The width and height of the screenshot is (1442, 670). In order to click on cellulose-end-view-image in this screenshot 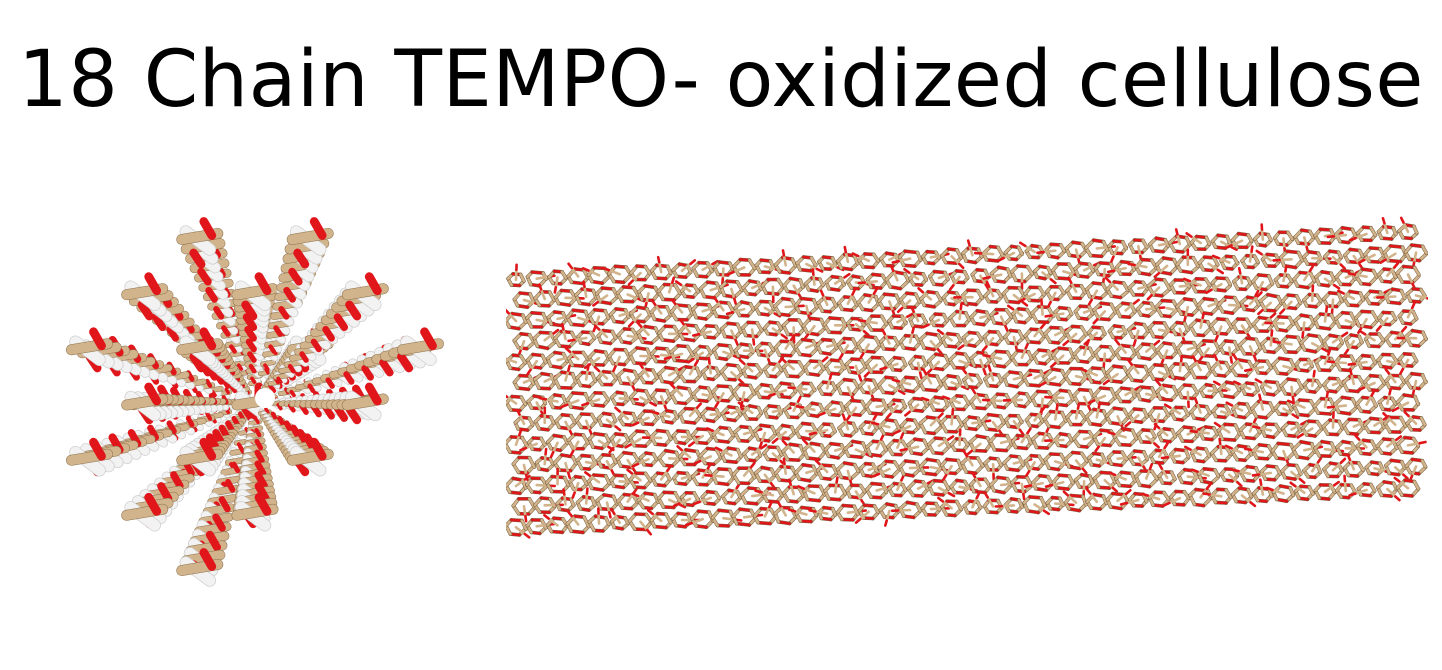, I will do `click(255, 402)`.